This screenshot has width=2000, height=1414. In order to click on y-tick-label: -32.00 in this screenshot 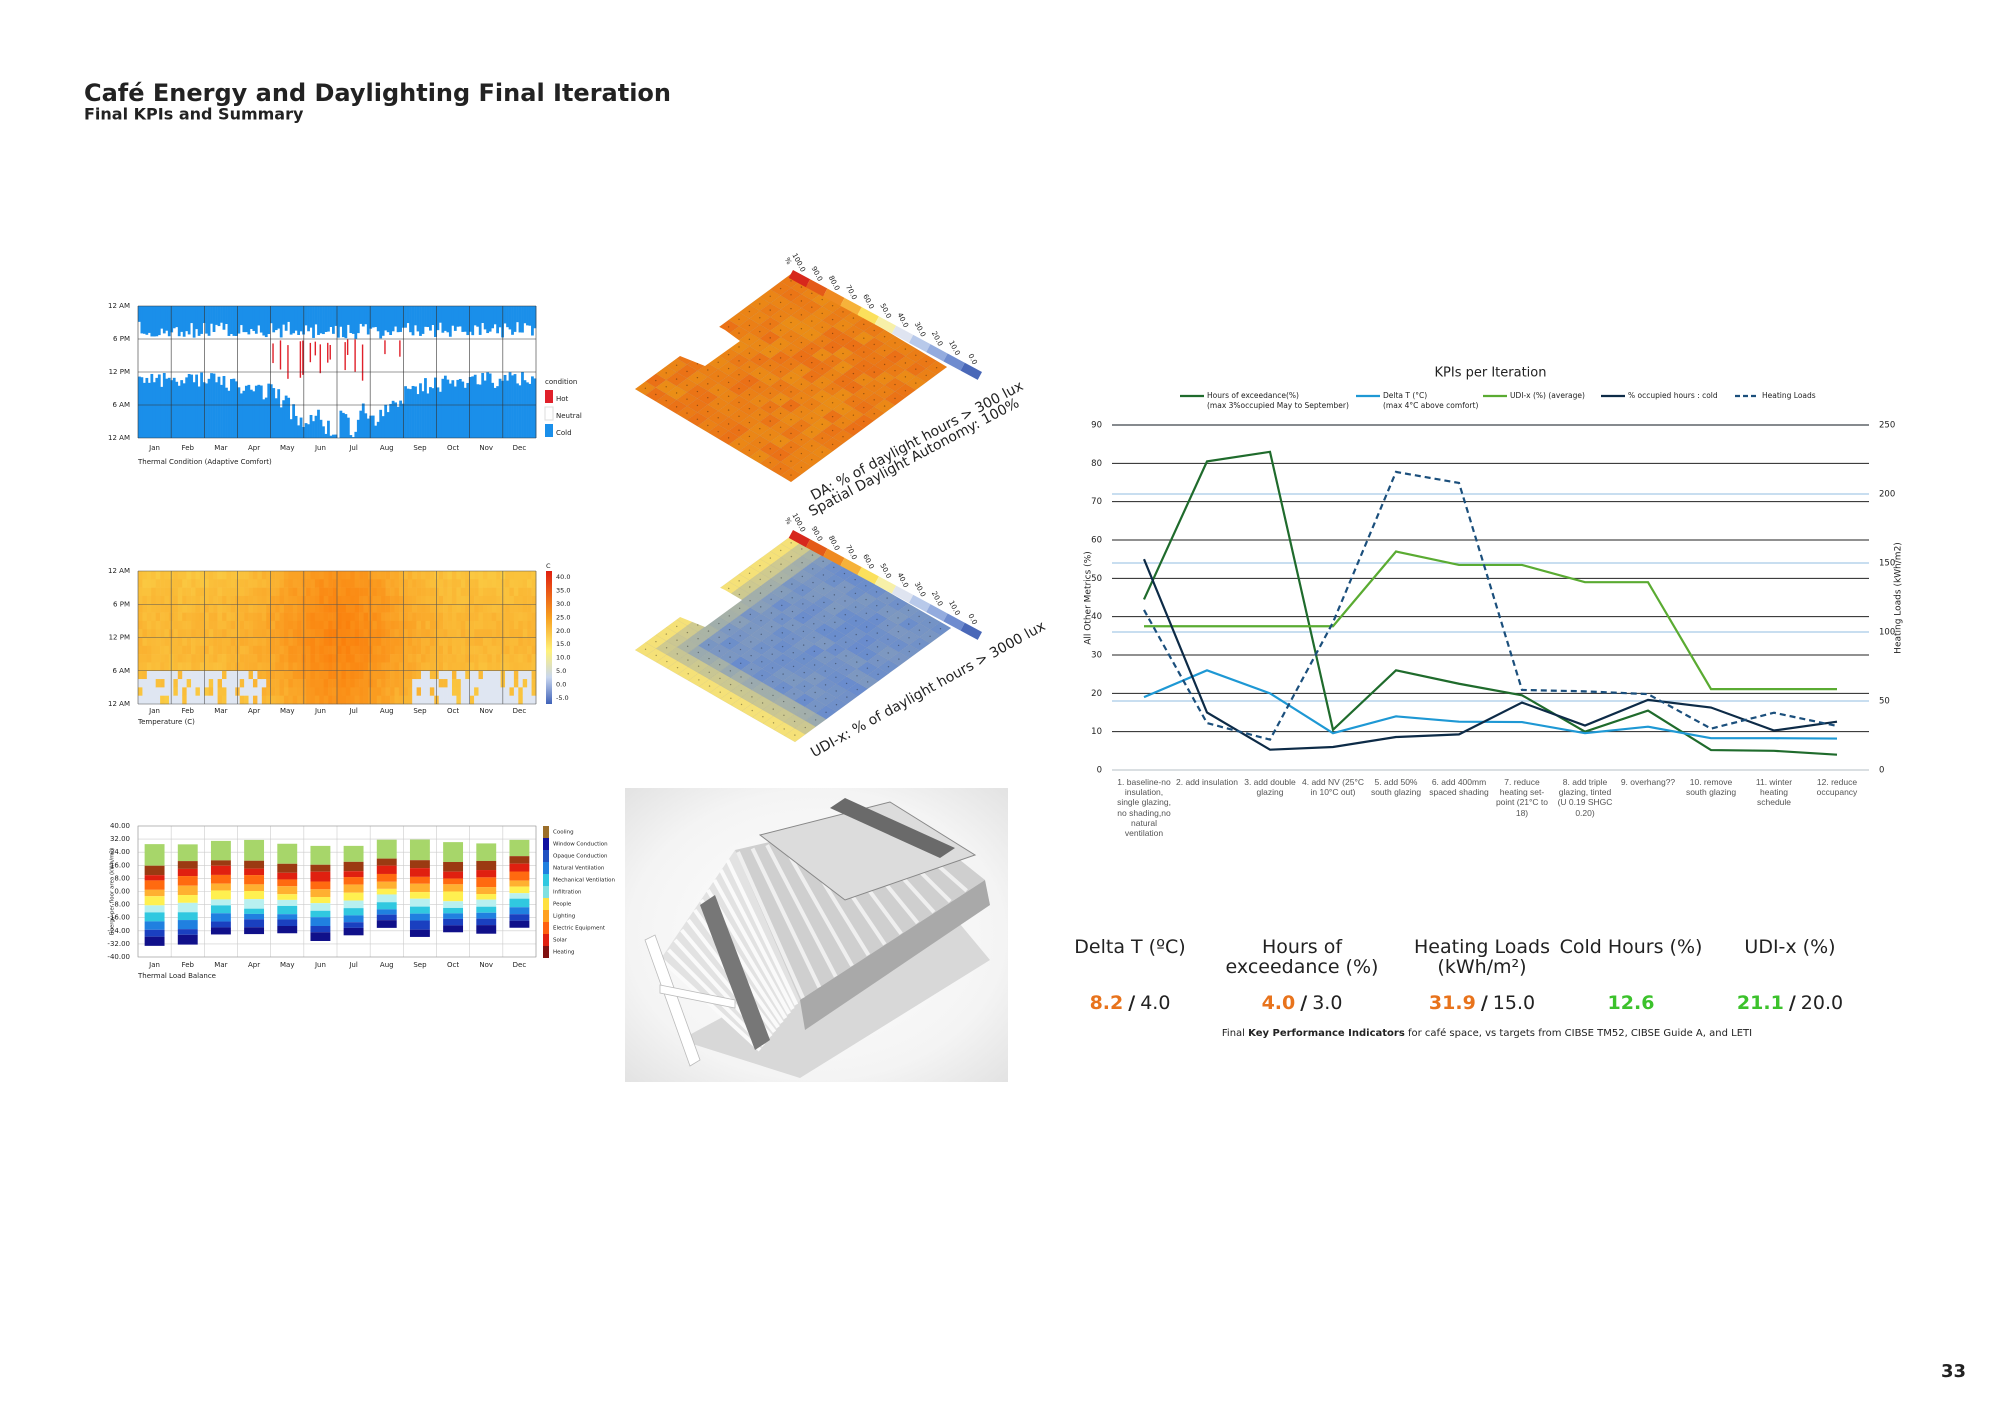, I will do `click(118, 944)`.